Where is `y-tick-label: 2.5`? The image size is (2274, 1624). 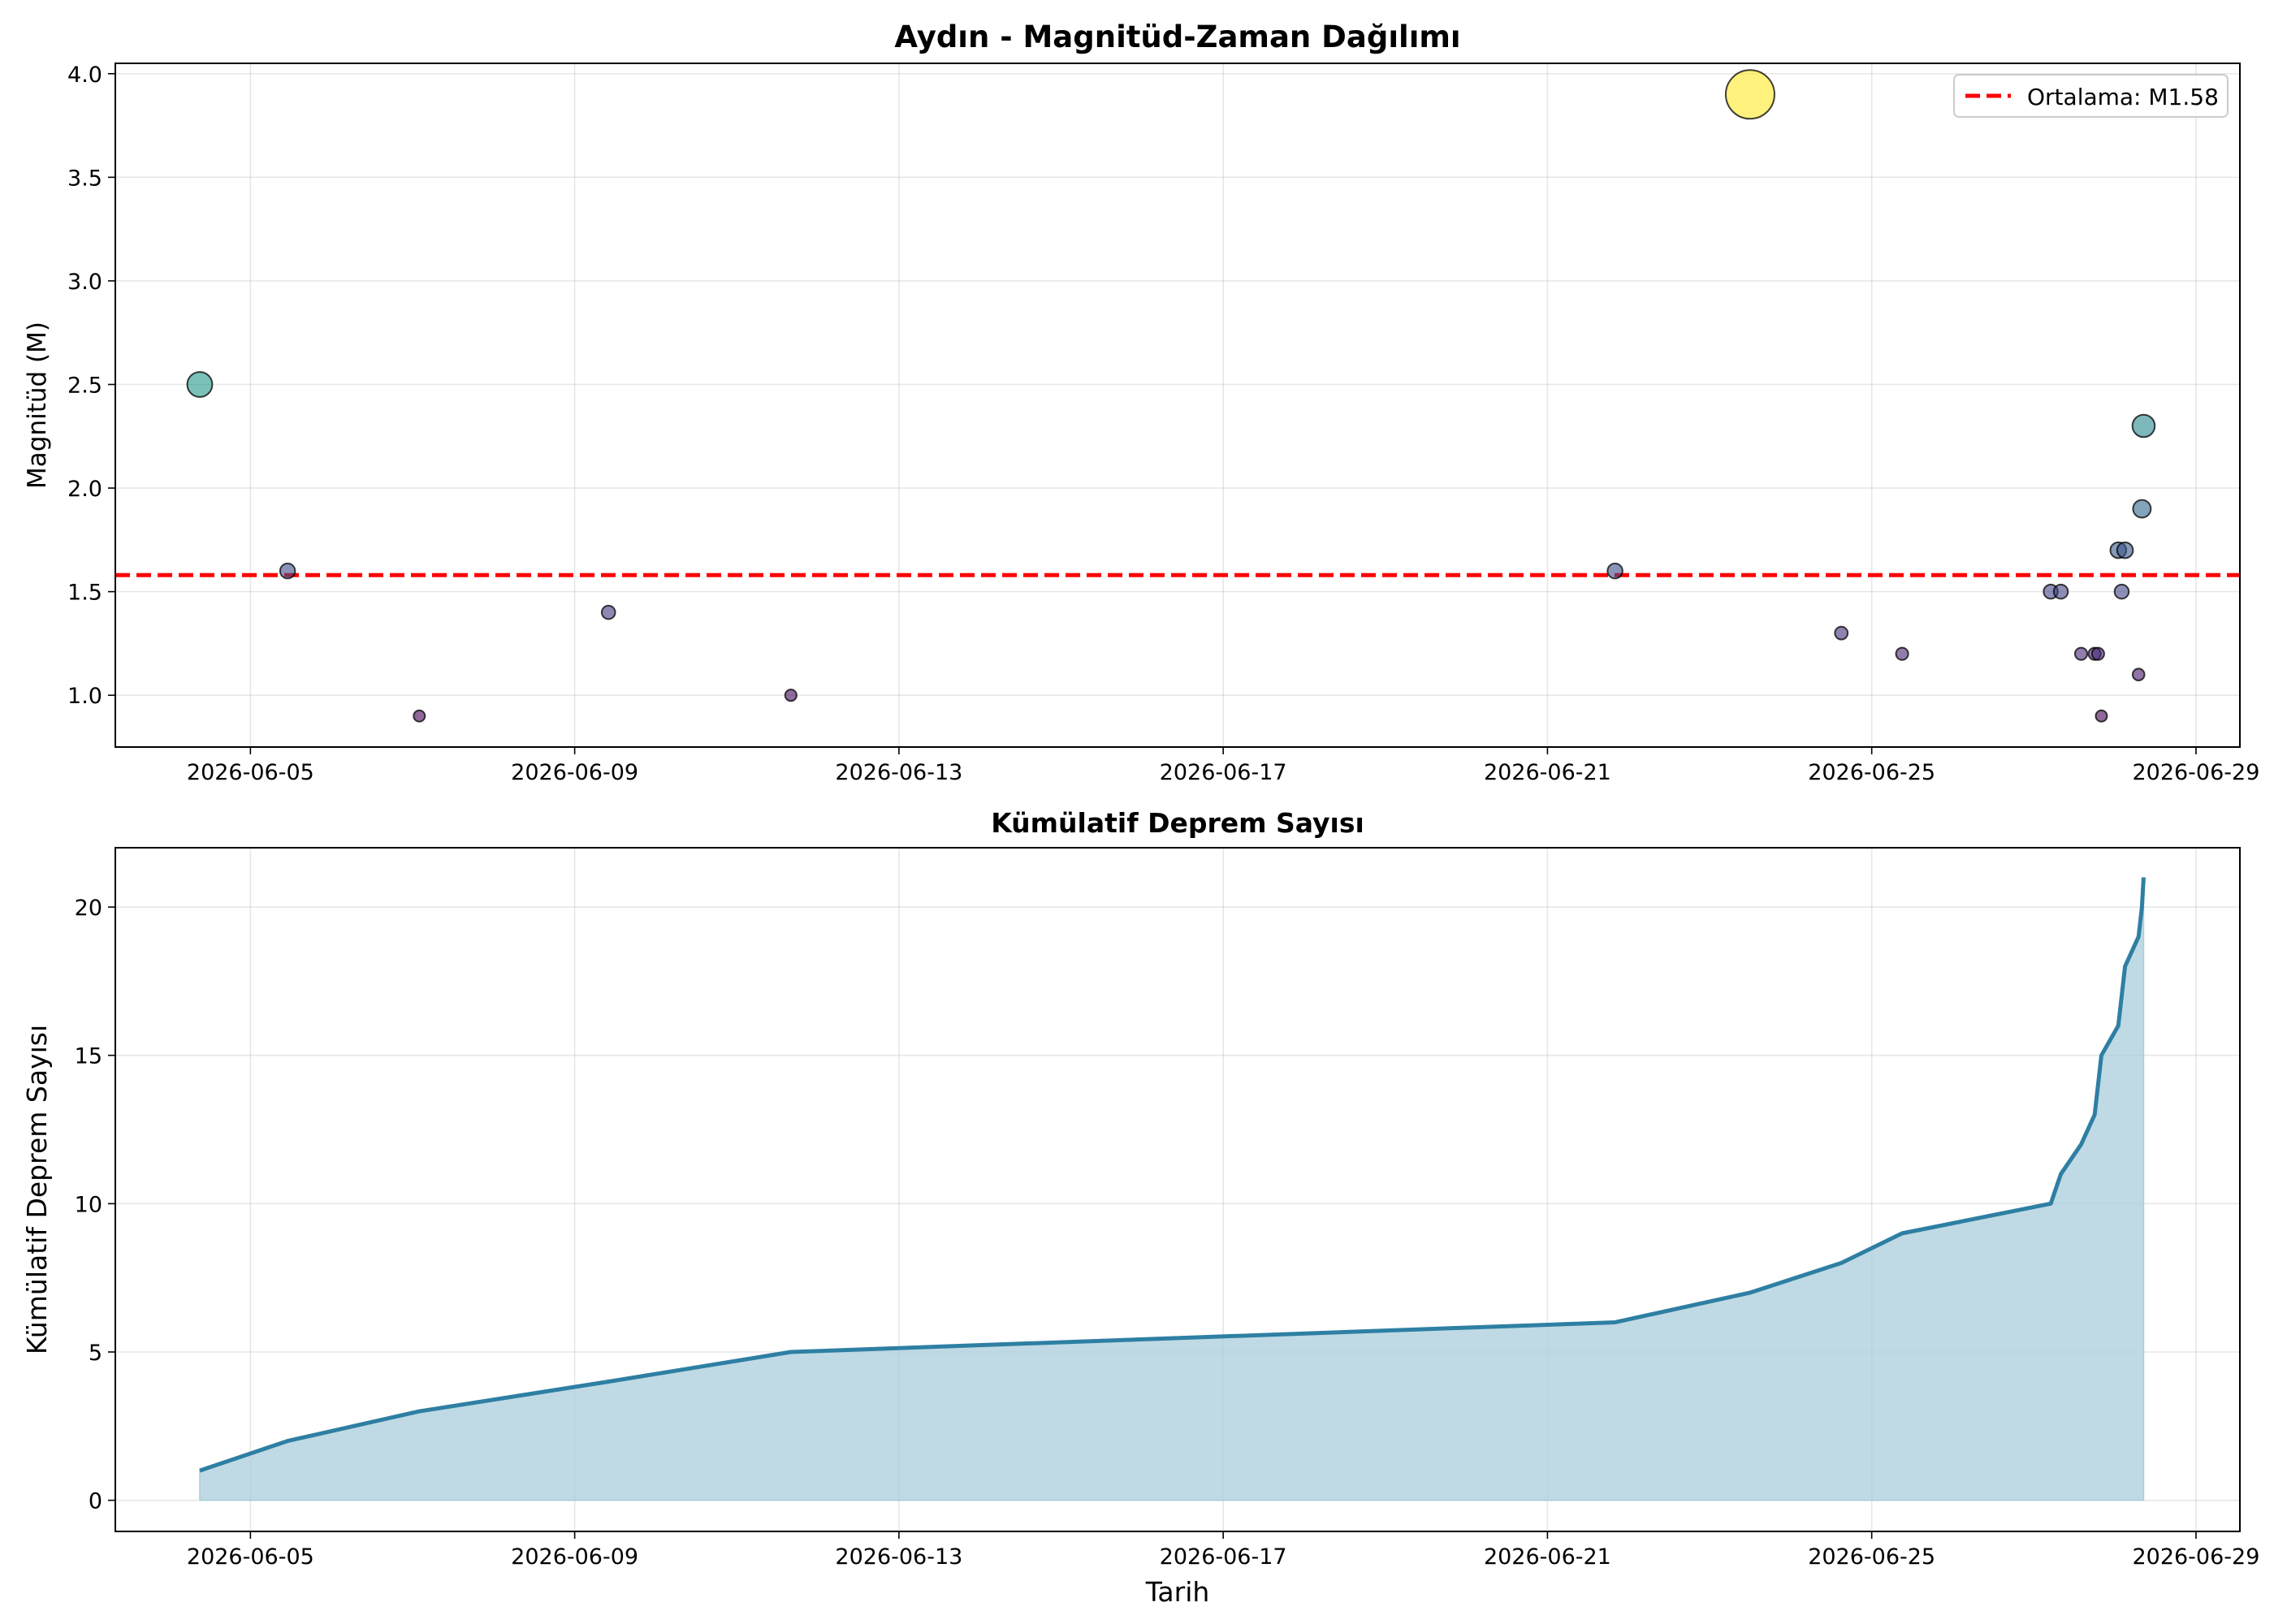 y-tick-label: 2.5 is located at coordinates (84, 386).